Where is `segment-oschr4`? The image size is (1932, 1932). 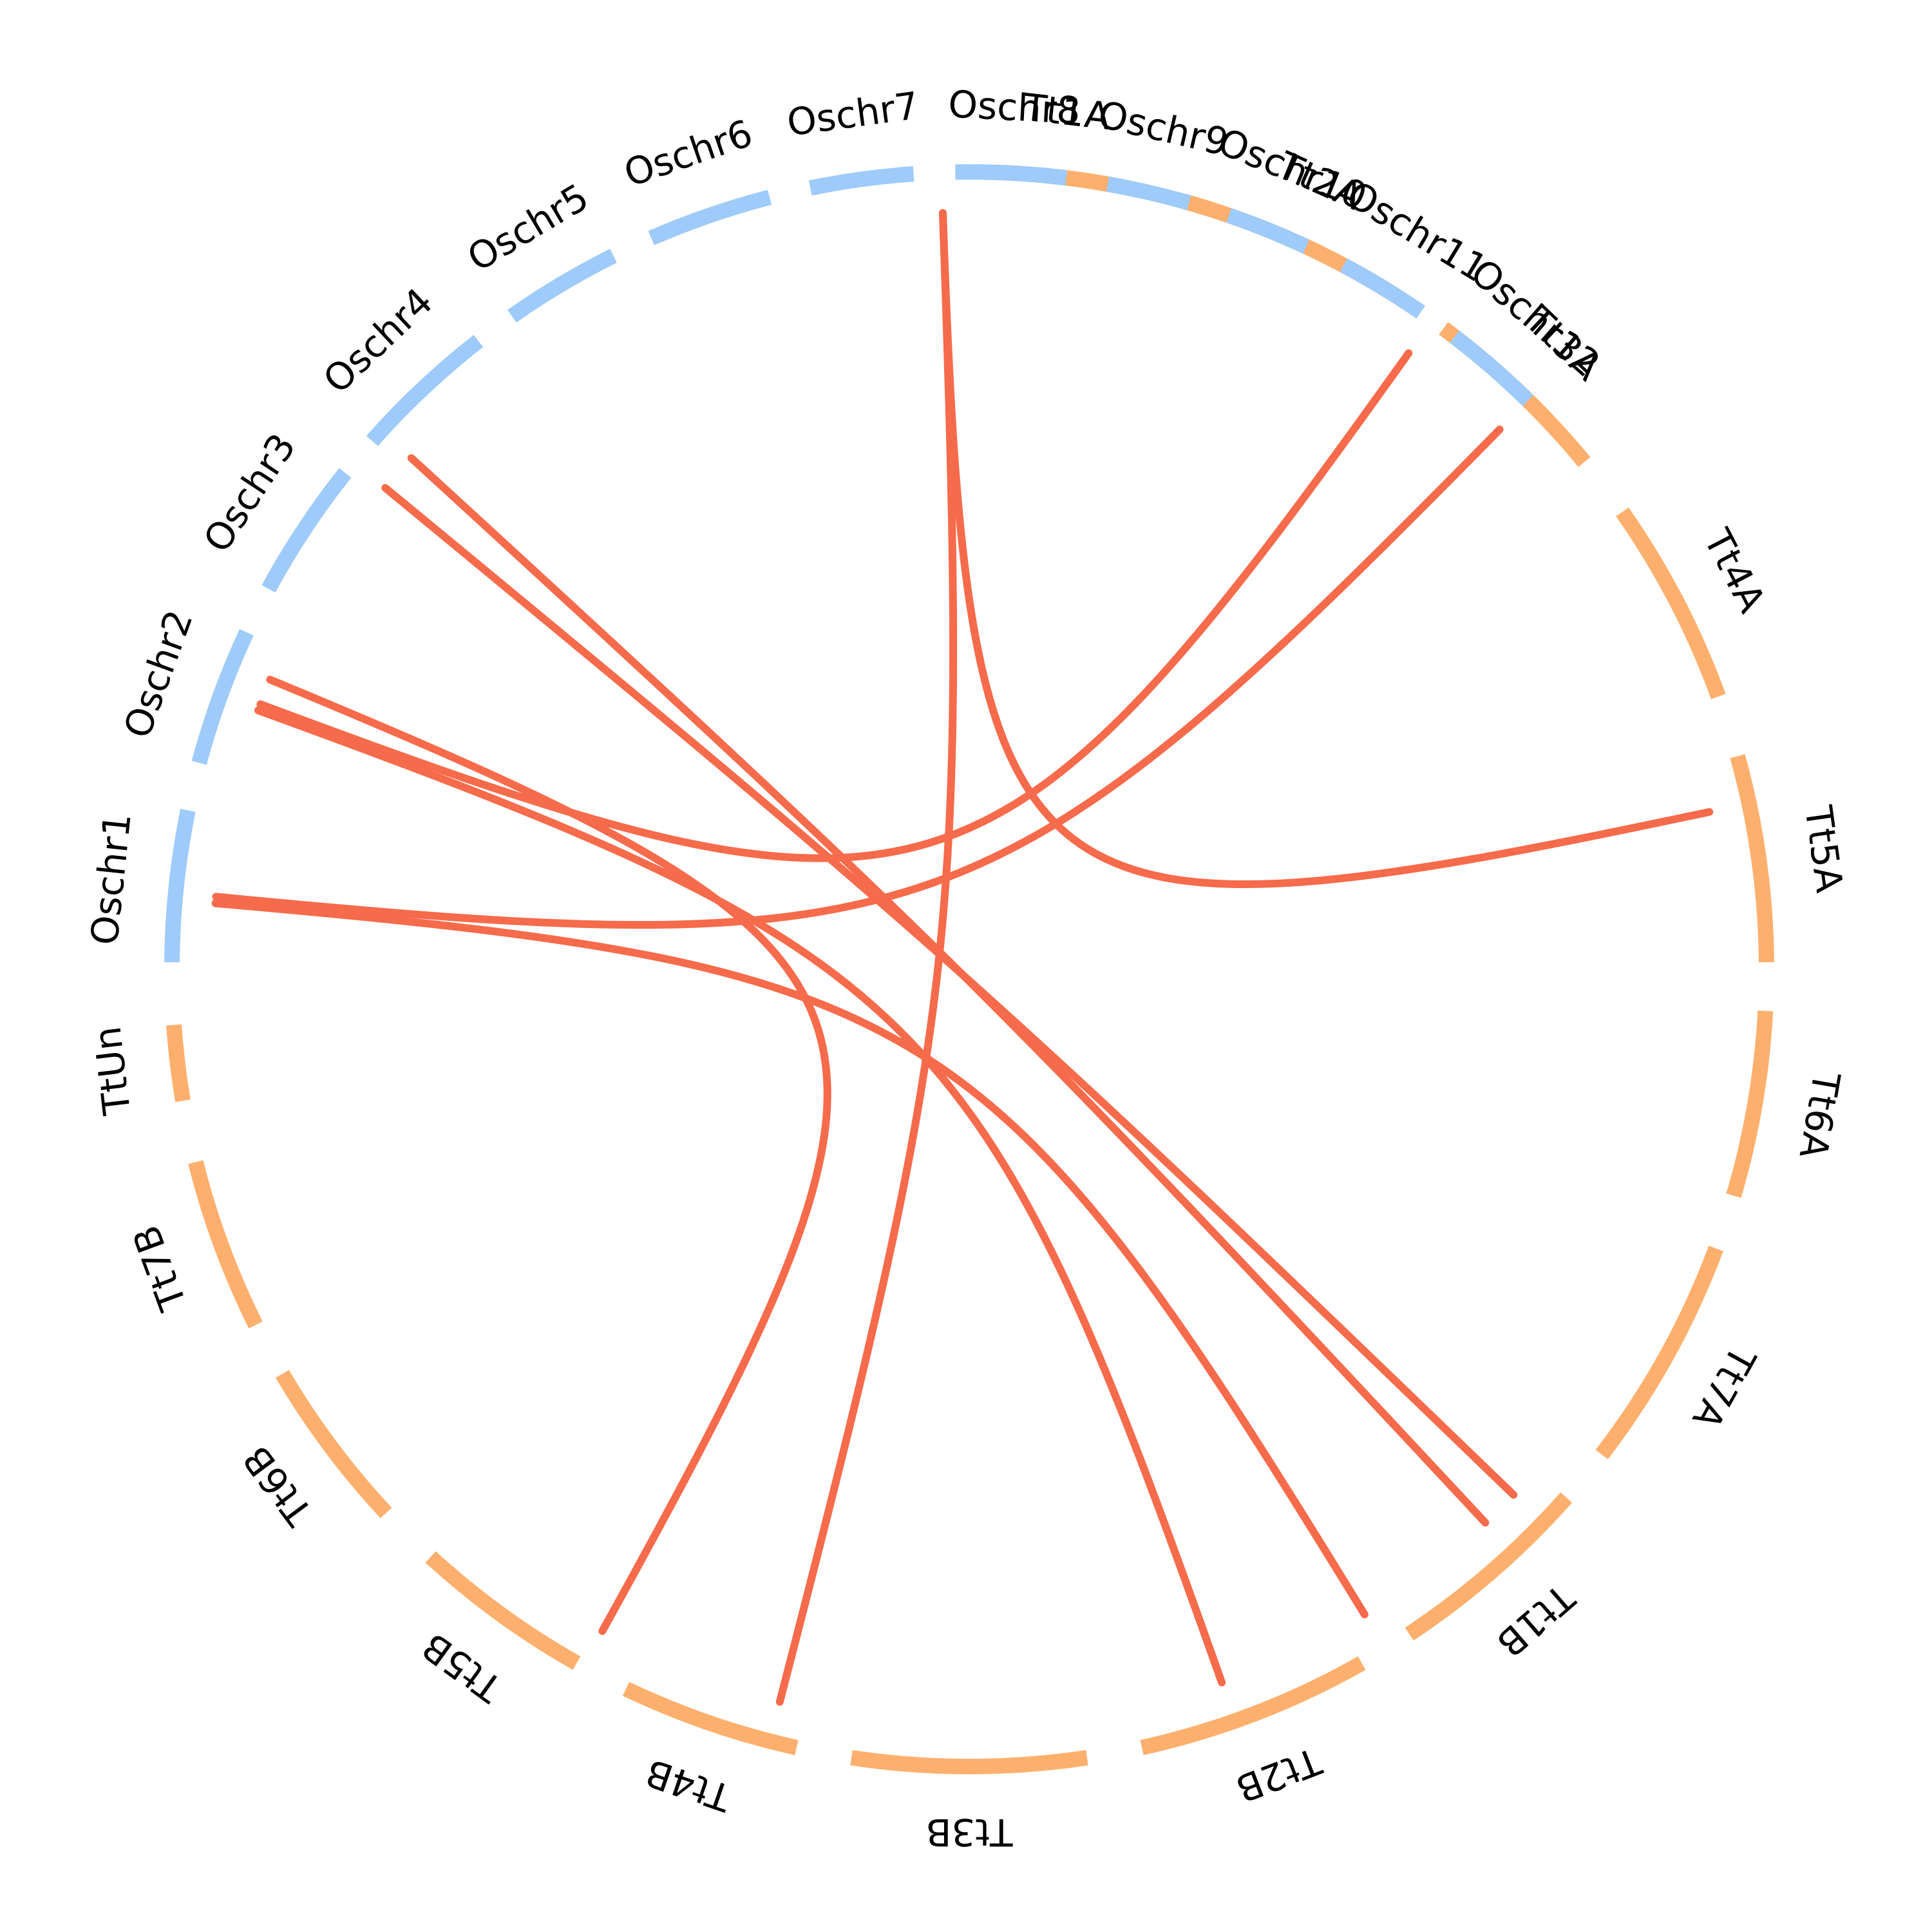 segment-oschr4 is located at coordinates (425, 390).